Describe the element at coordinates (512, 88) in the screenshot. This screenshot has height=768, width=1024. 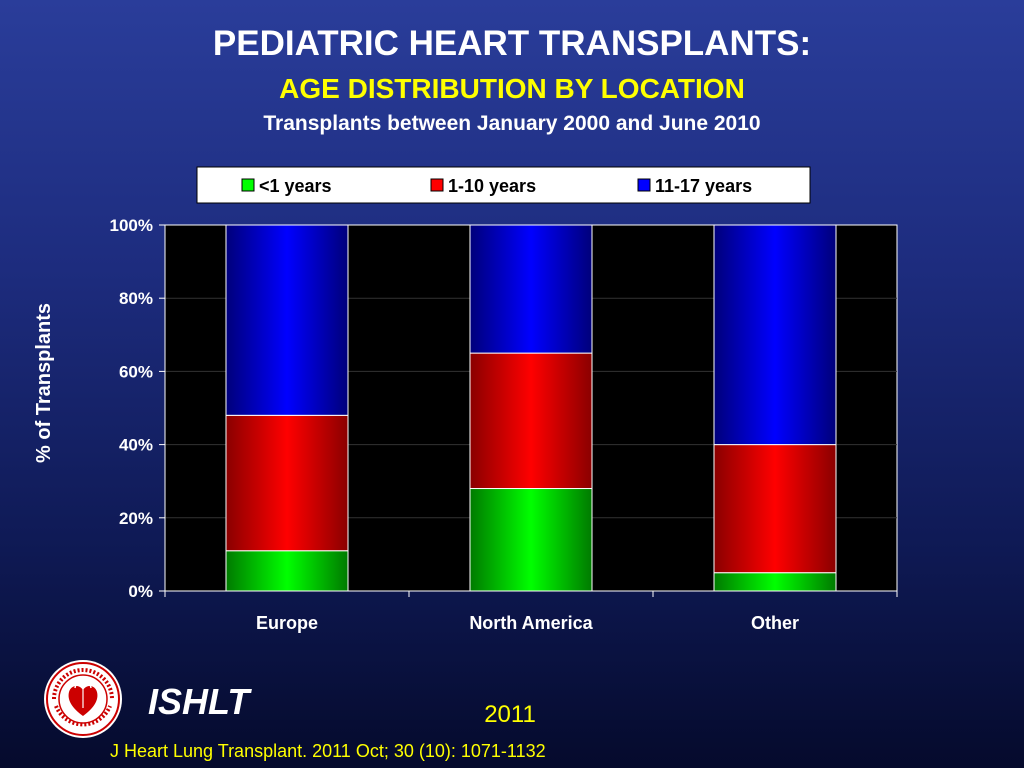
I see `page-subtitle: AGE DISTRIBUTION BY LOCATION` at that location.